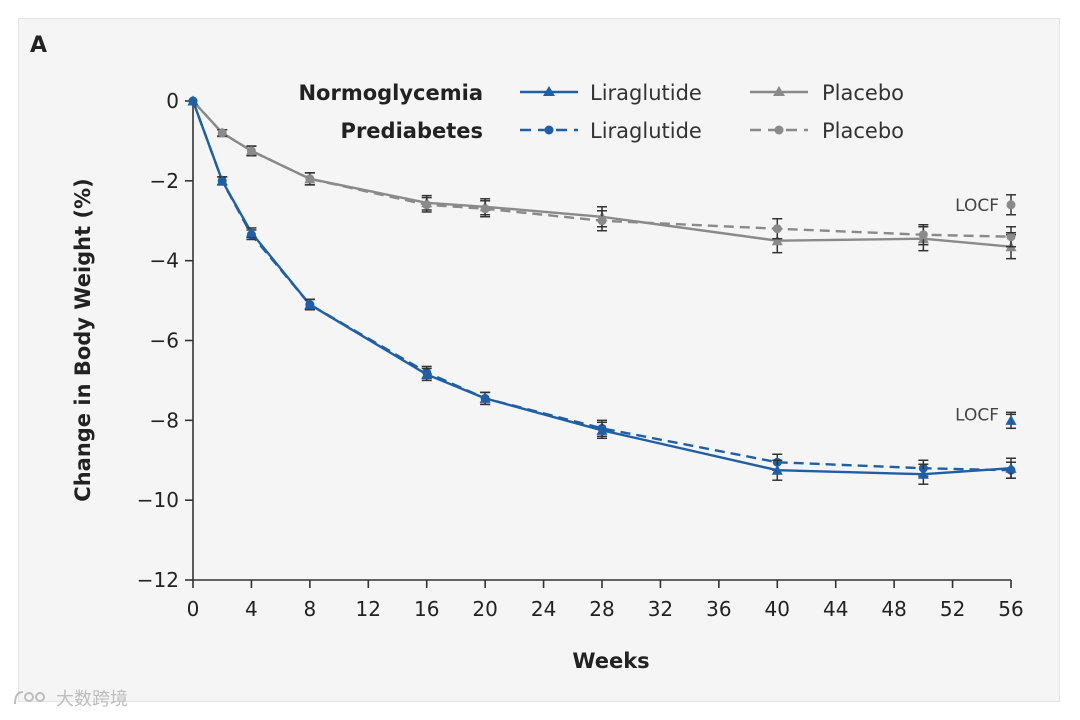 The width and height of the screenshot is (1080, 720). Describe the element at coordinates (863, 131) in the screenshot. I see `legend-entry-prediabetes-placebo: Placebo` at that location.